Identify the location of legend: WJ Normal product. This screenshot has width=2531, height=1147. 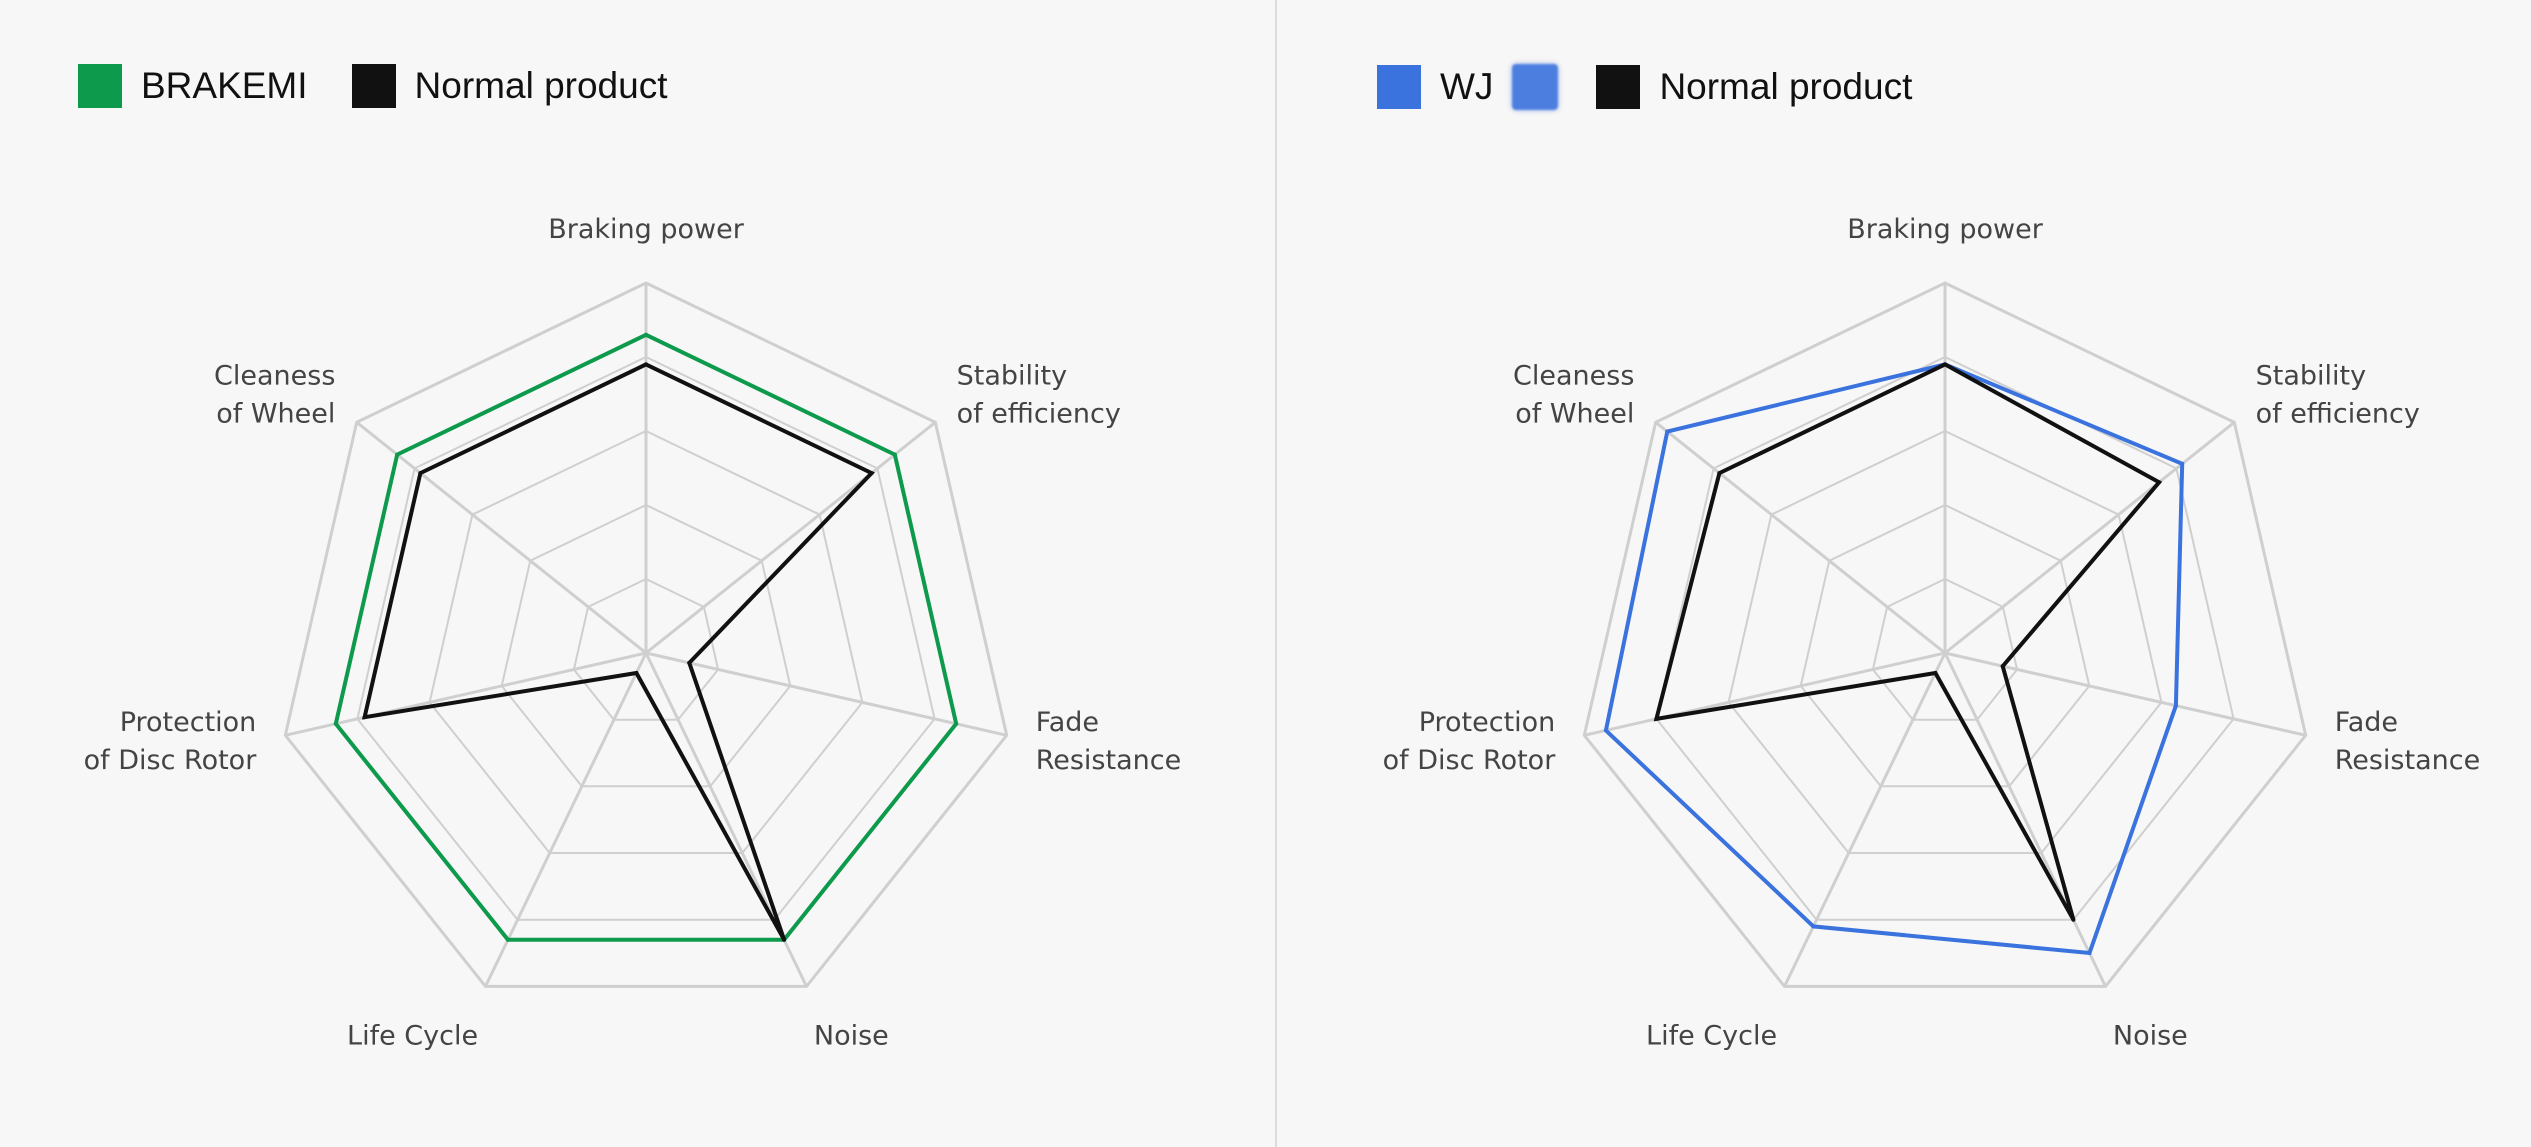
(1666, 87).